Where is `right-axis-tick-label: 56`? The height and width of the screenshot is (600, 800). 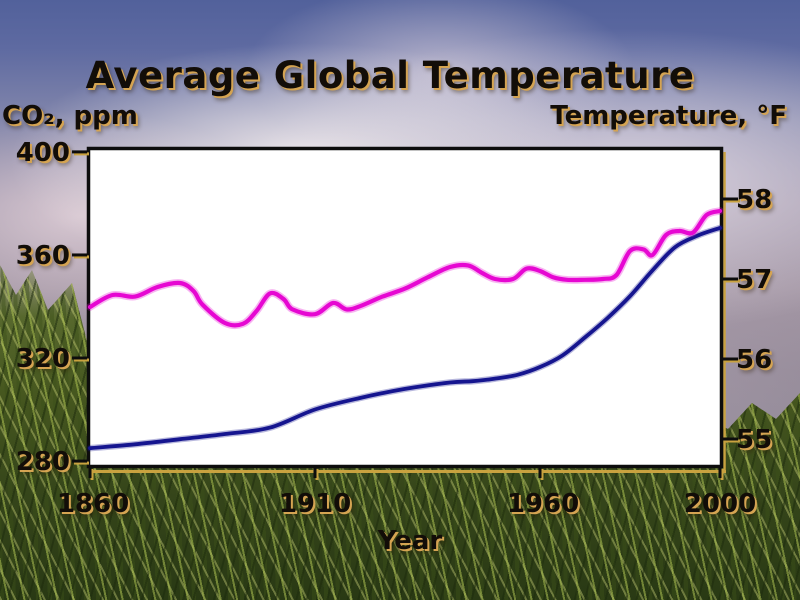 right-axis-tick-label: 56 is located at coordinates (754, 360).